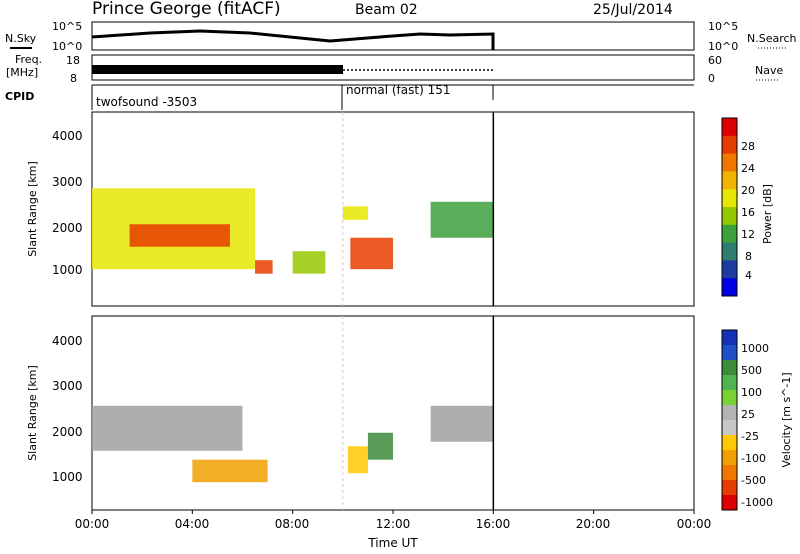 This screenshot has width=800, height=554. Describe the element at coordinates (21, 38) in the screenshot. I see `n-sky-label: N.Sky` at that location.